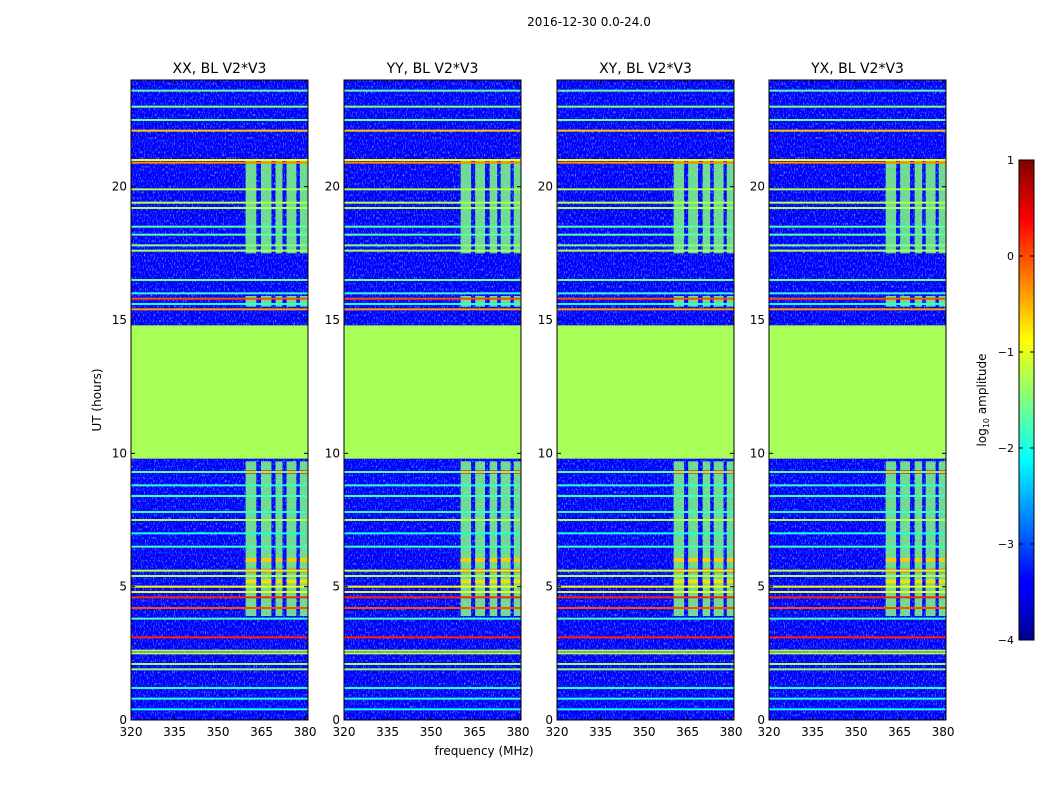  What do you see at coordinates (344, 732) in the screenshot?
I see `x-tick-label: 320` at bounding box center [344, 732].